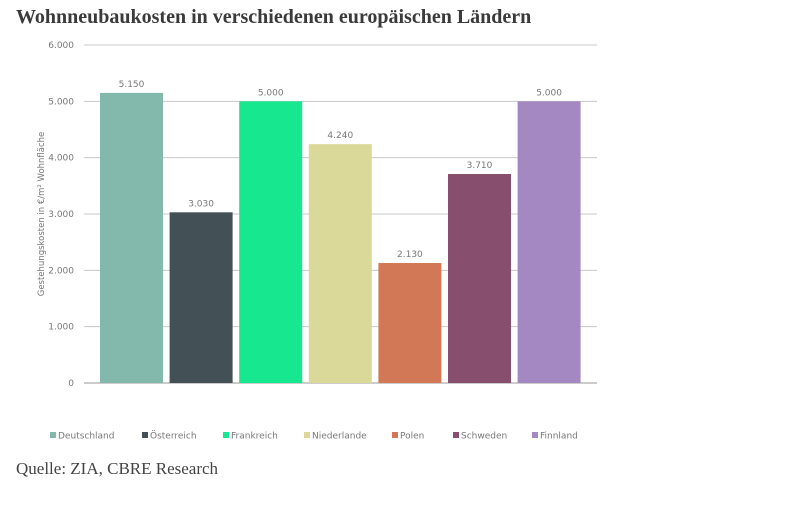 The height and width of the screenshot is (515, 788). I want to click on y-tick-label: 6.000, so click(61, 46).